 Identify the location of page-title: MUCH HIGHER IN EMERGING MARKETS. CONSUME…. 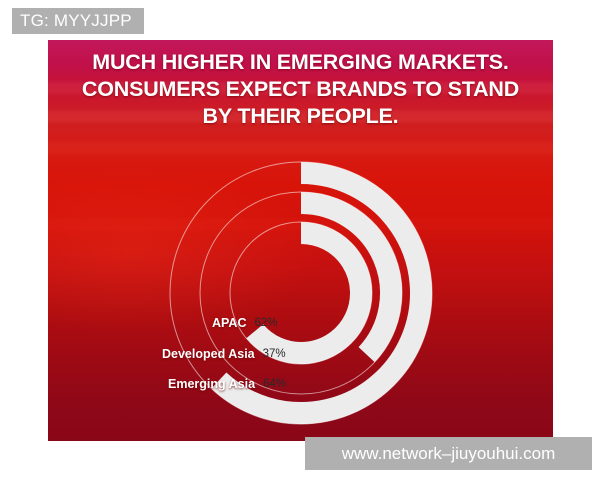
(300, 89).